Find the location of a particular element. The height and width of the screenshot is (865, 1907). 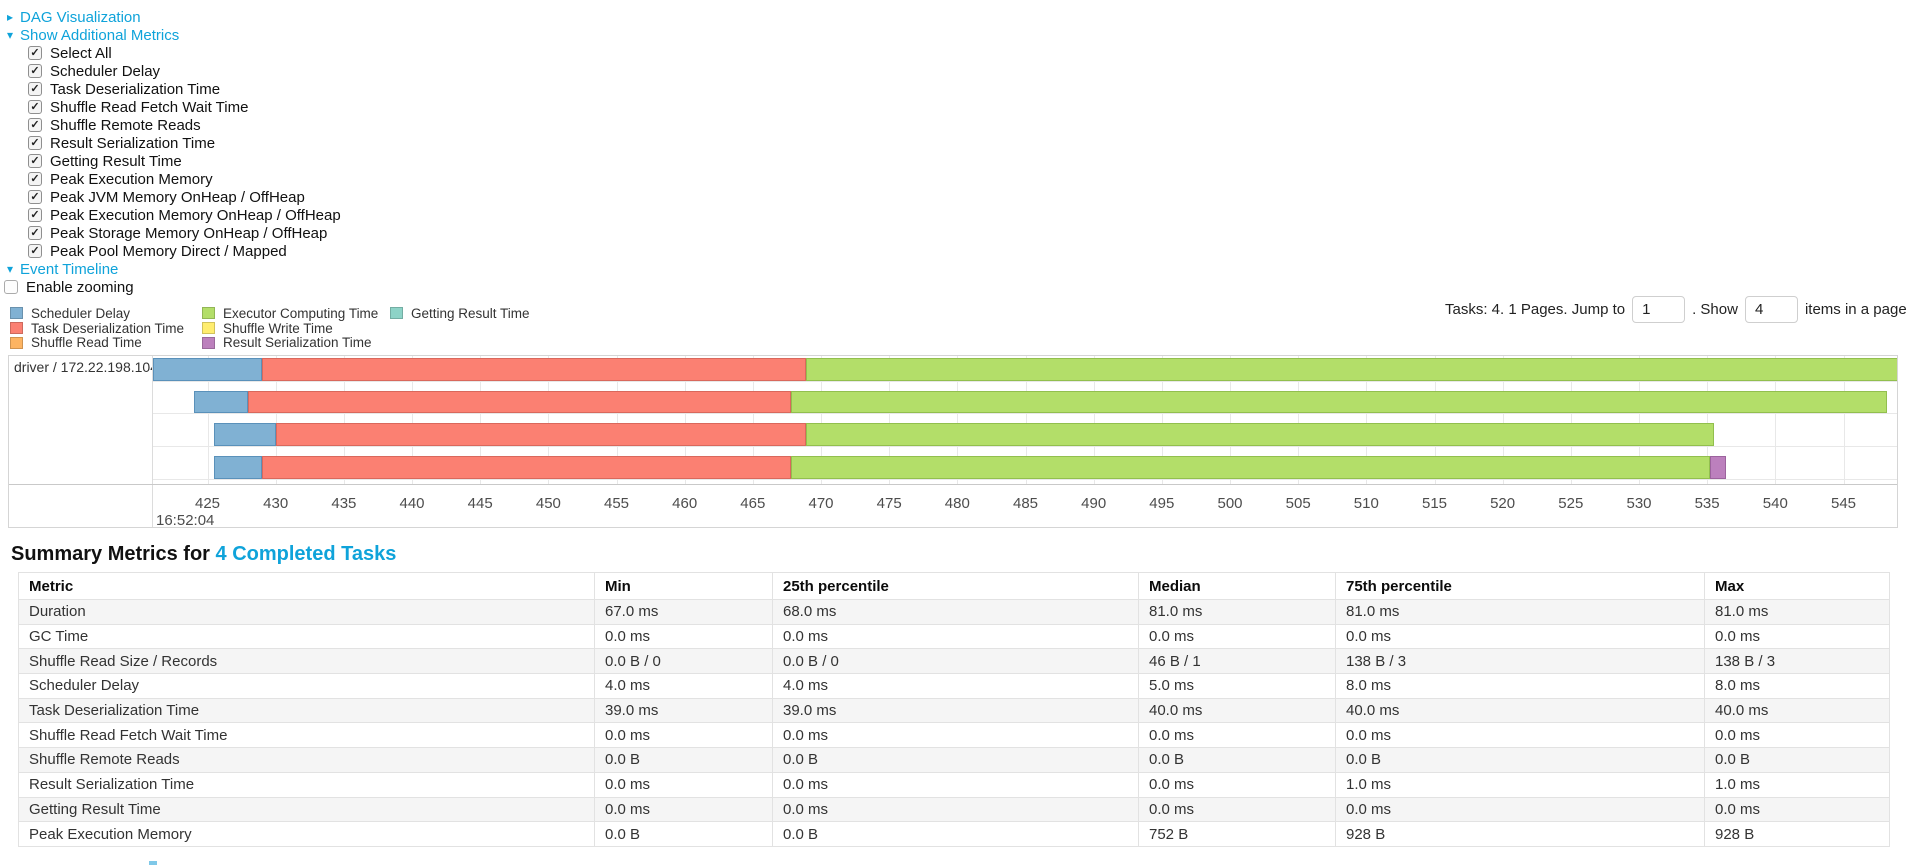

event-timeline-link: Event Timeline is located at coordinates (69, 269).